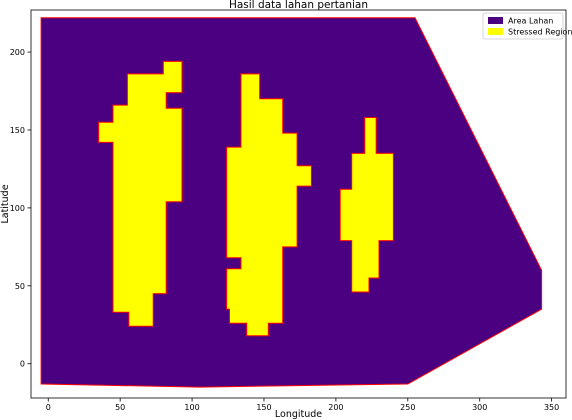  Describe the element at coordinates (302, 405) in the screenshot. I see `x-axis: 0 50 100 150 200 250 300 350` at that location.